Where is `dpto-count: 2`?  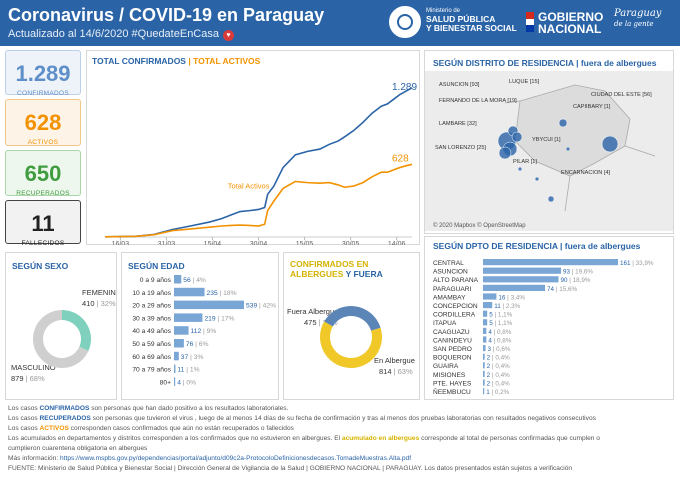 dpto-count: 2 is located at coordinates (489, 383).